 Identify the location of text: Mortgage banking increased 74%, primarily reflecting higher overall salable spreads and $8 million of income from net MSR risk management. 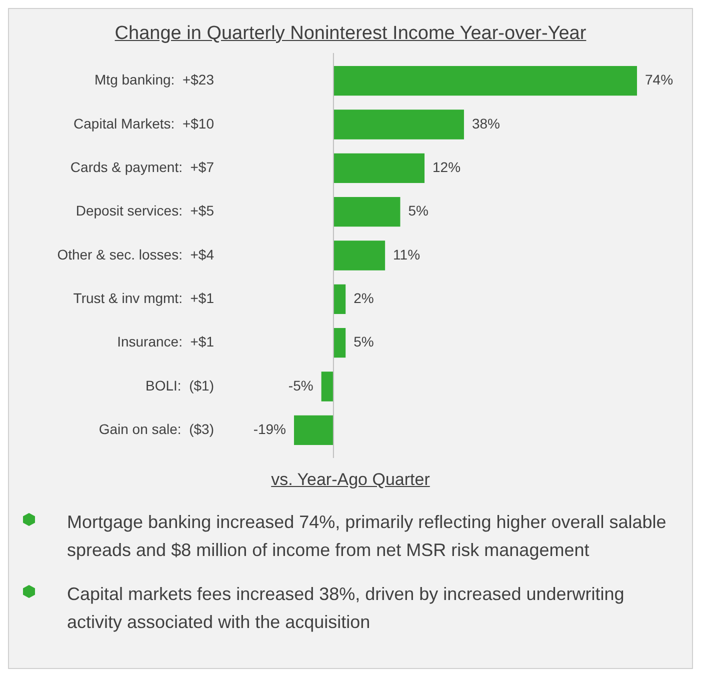
(367, 536).